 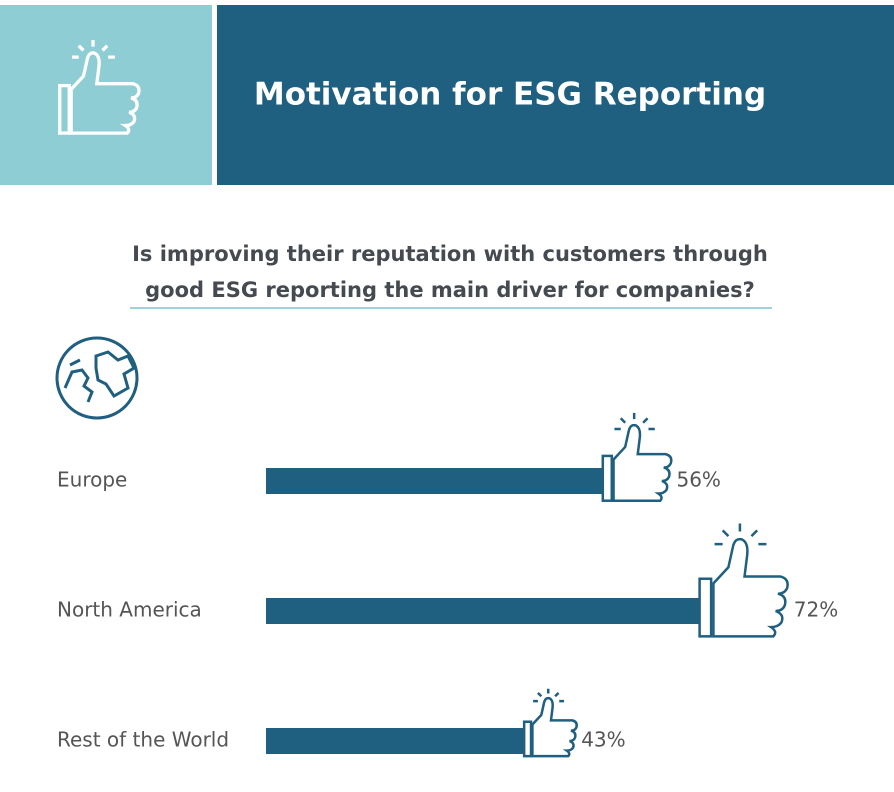 What do you see at coordinates (698, 480) in the screenshot?
I see `value-label: 56%` at bounding box center [698, 480].